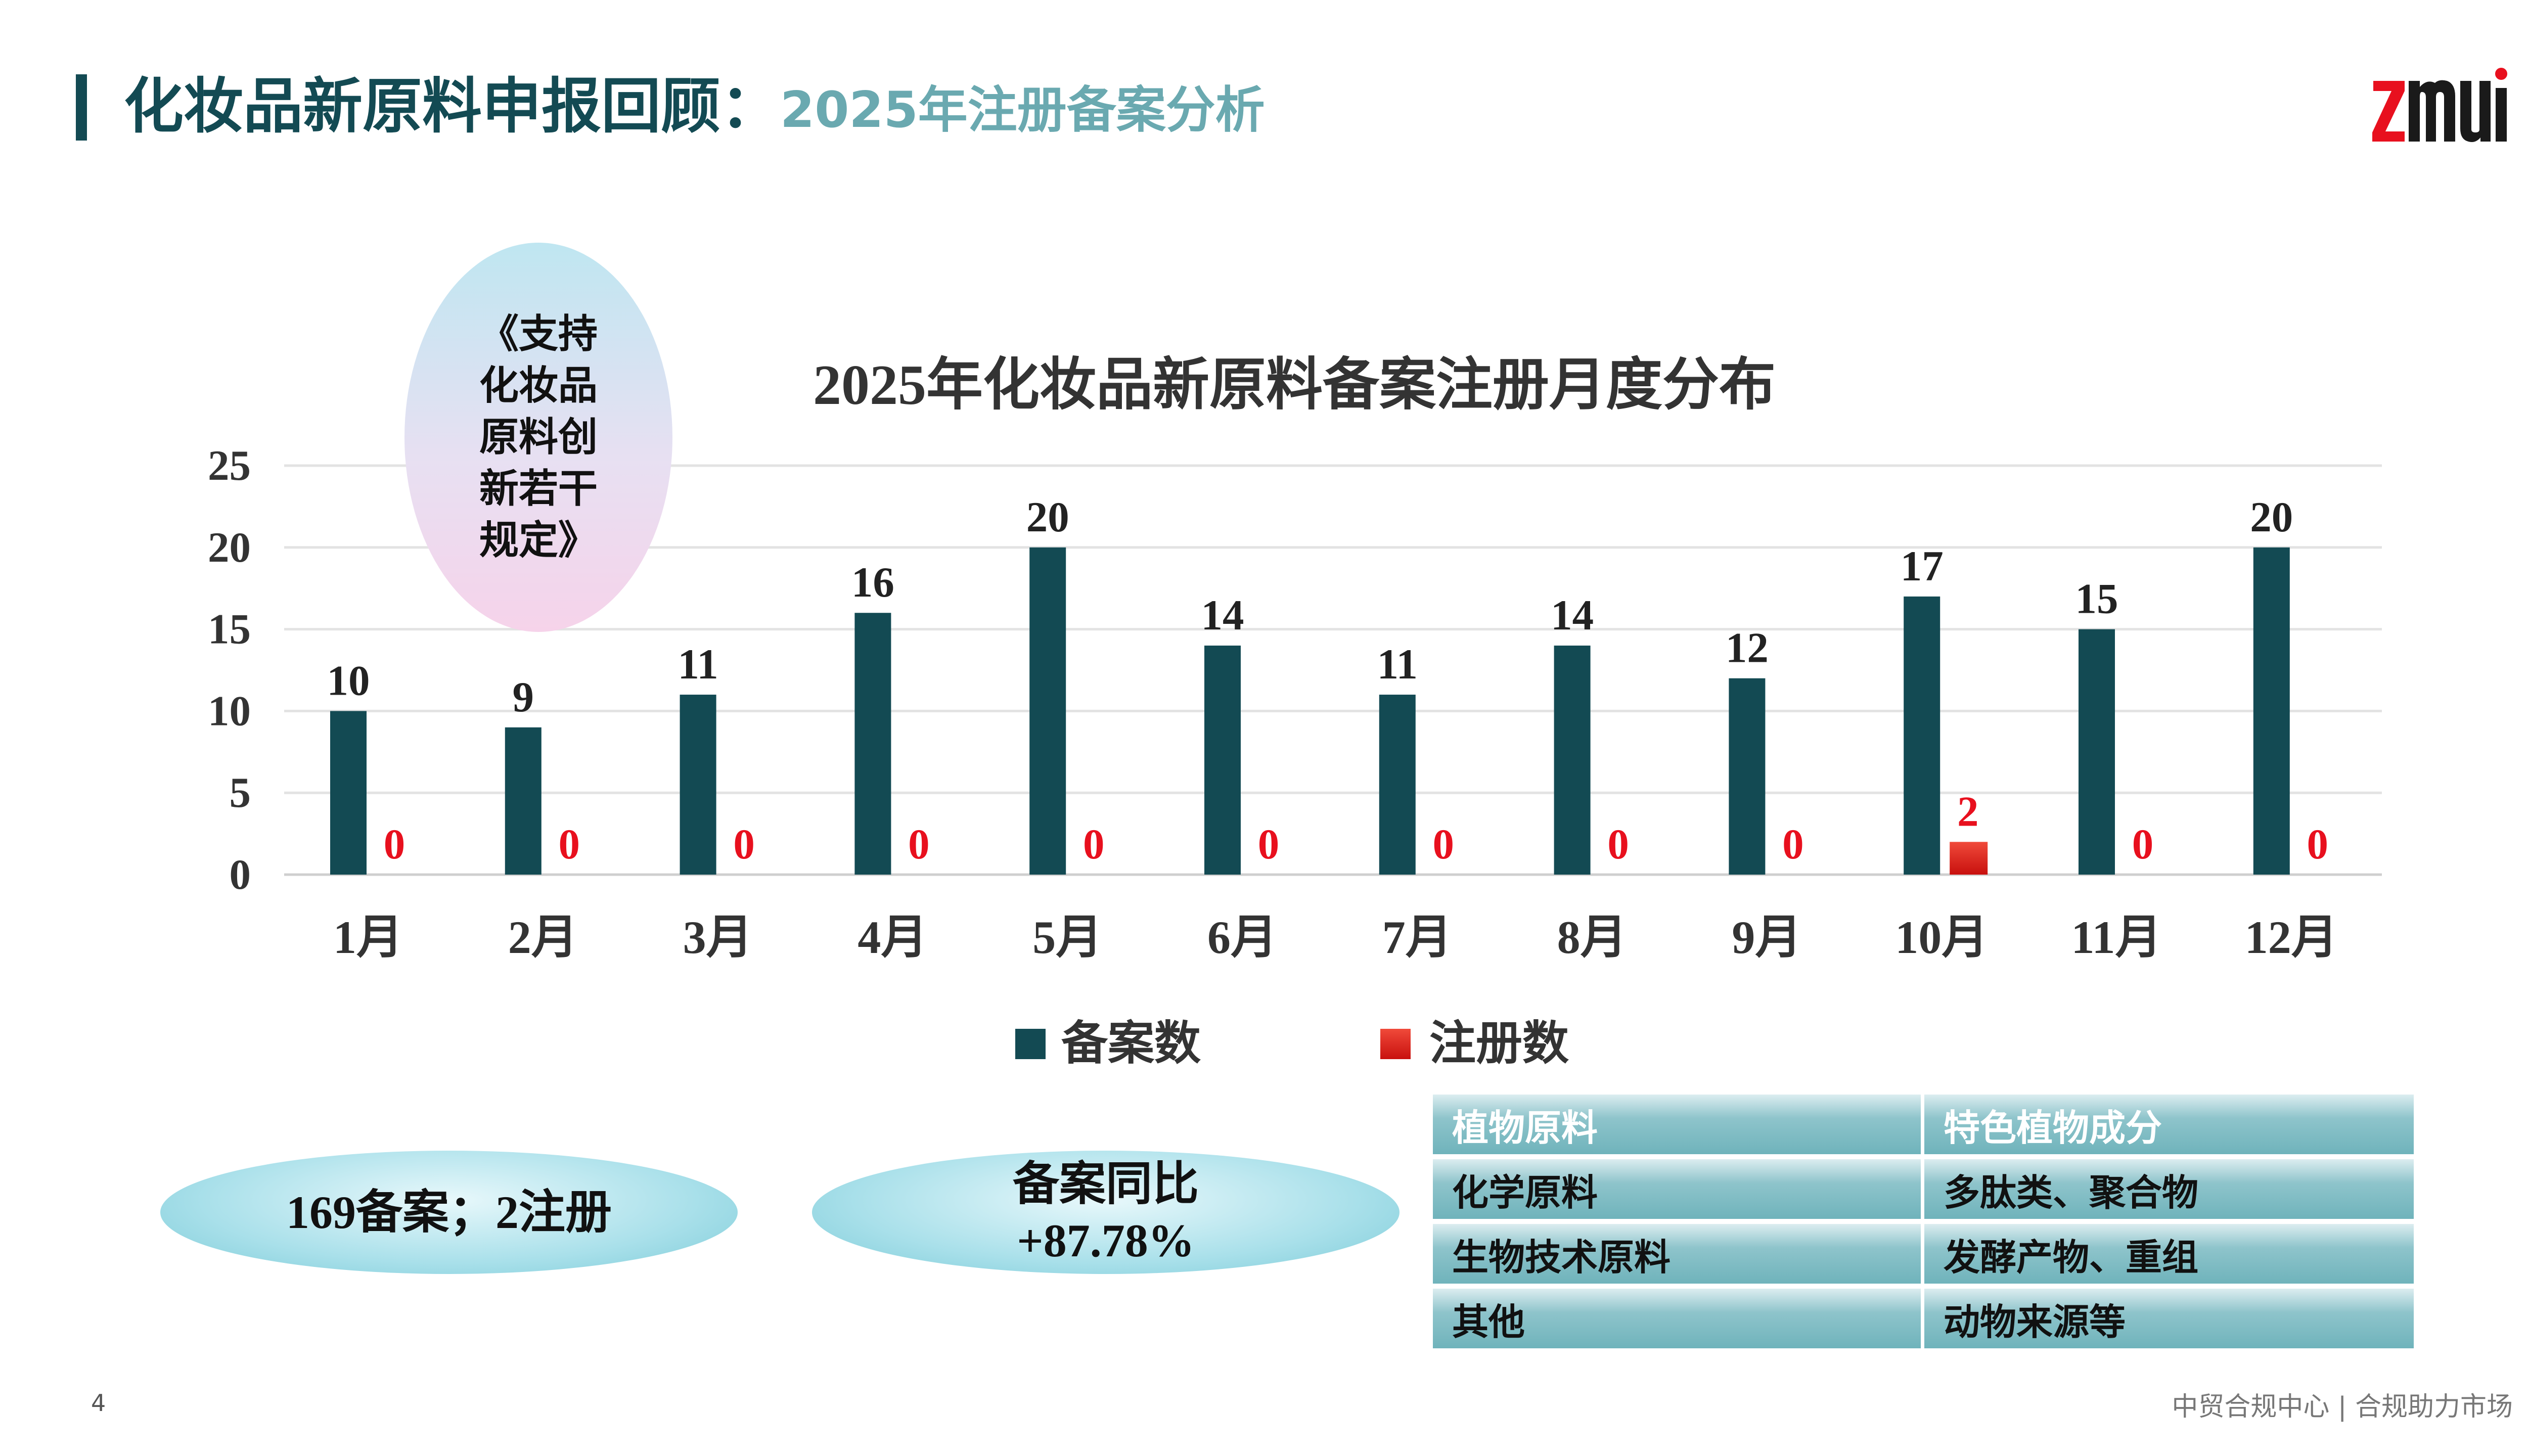  What do you see at coordinates (1023, 110) in the screenshot?
I see `title-sub: 2025年注册备案分析` at bounding box center [1023, 110].